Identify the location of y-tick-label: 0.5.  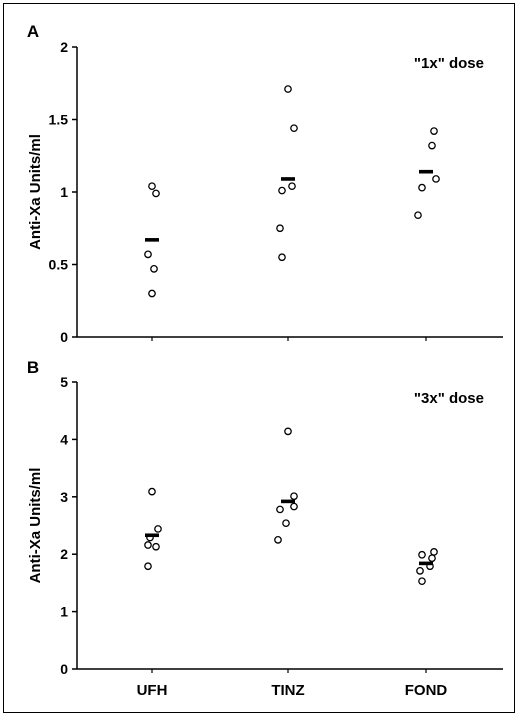
(59, 265).